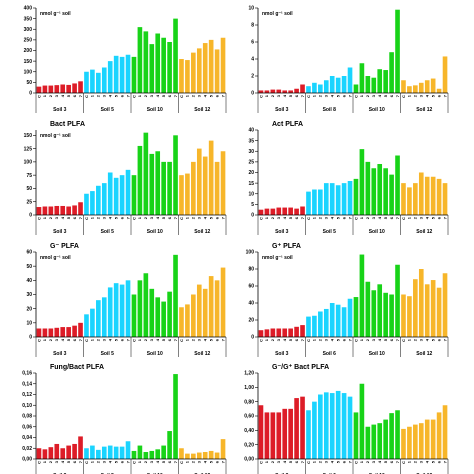 The height and width of the screenshot is (474, 474). I want to click on y-tick-label: 0,02, so click(27, 449).